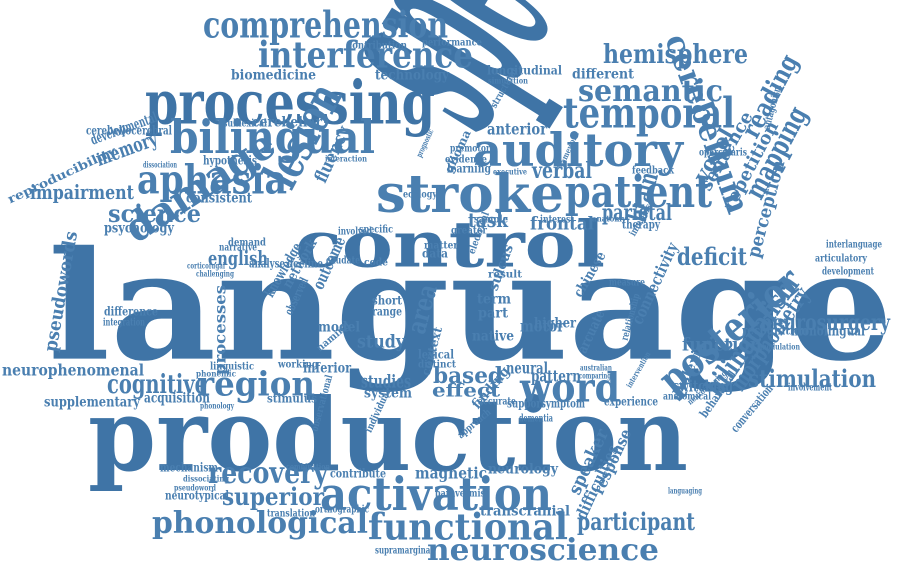  I want to click on word-phonology: phonology, so click(217, 406).